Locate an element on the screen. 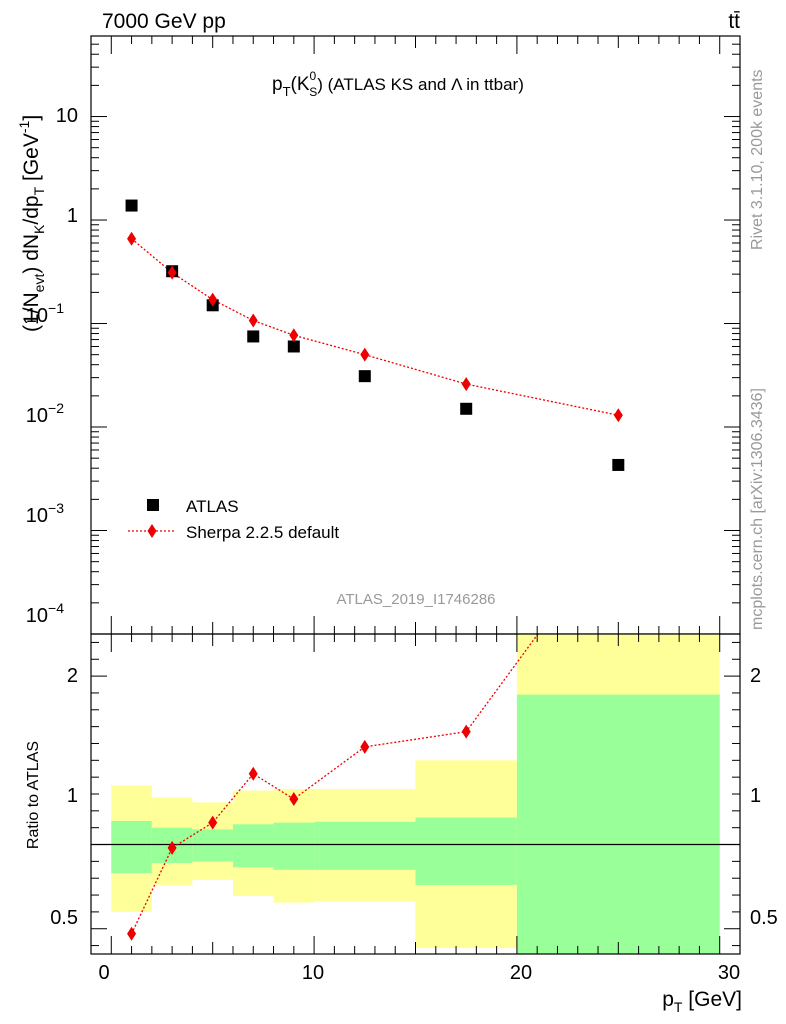  legend-sherpa-label: Sherpa 2.2.5 default is located at coordinates (262, 532).